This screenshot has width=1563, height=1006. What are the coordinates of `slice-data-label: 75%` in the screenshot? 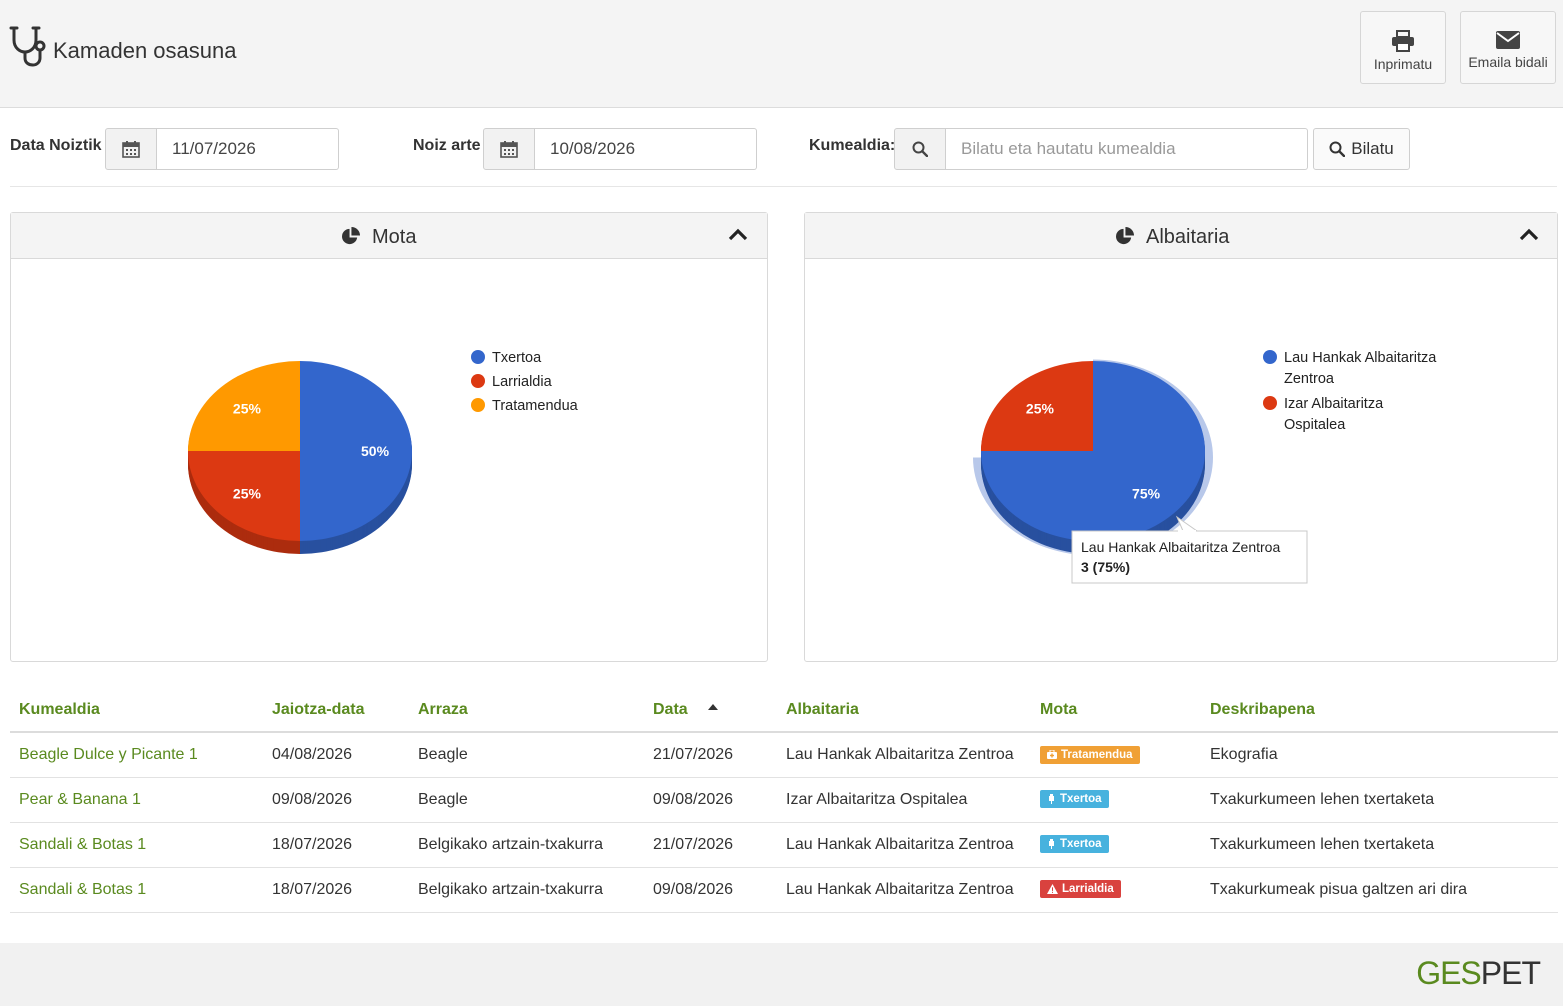 It's located at (1146, 494).